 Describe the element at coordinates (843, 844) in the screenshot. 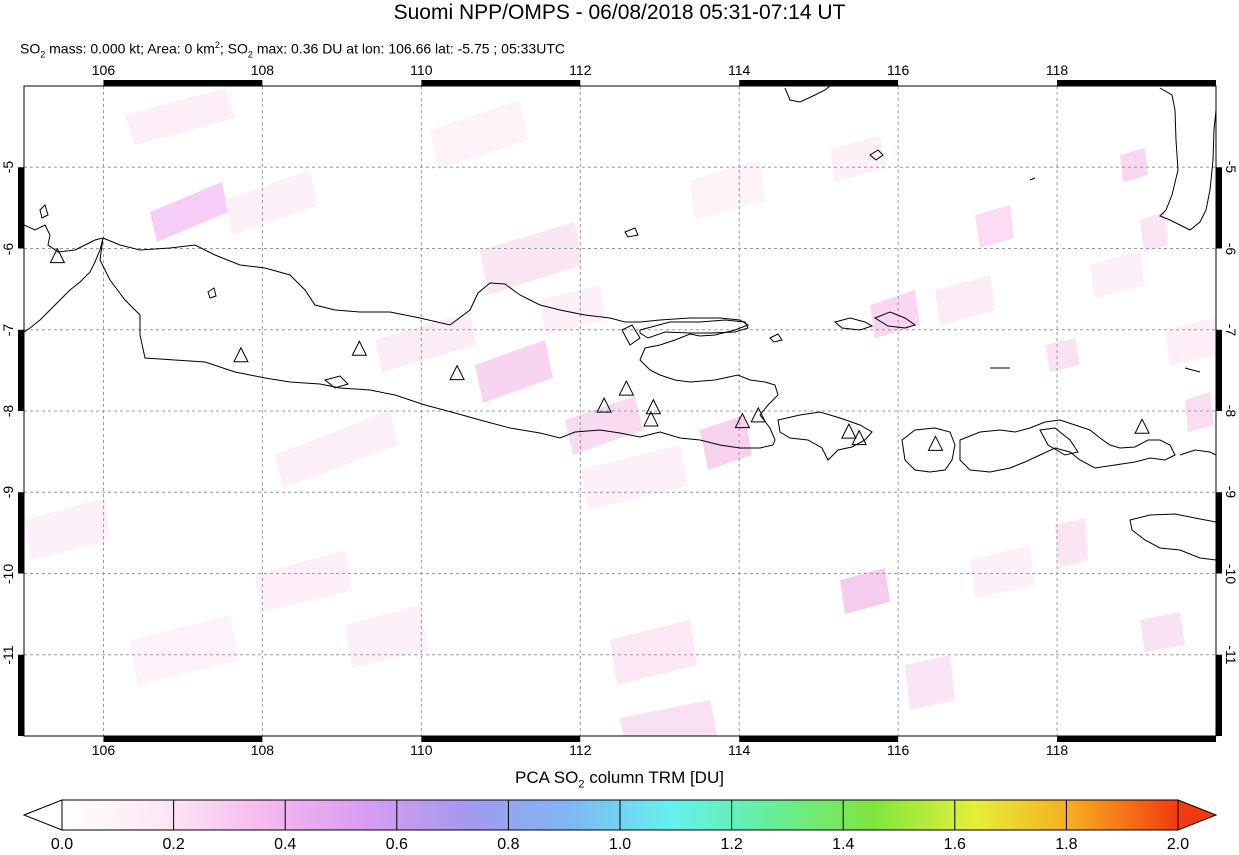

I see `colorbar-tick-label: 1.4` at that location.